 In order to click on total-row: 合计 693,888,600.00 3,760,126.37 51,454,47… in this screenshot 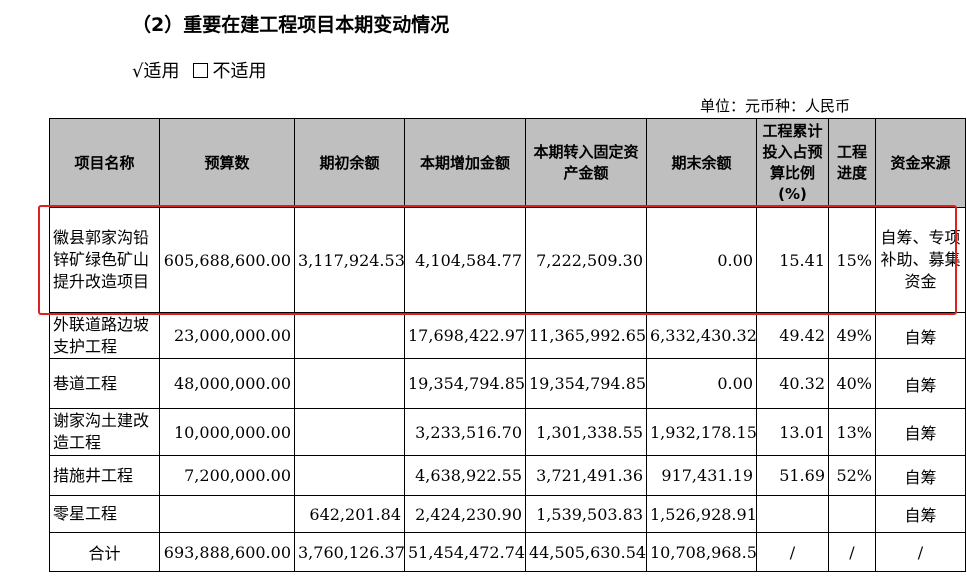, I will do `click(507, 552)`.